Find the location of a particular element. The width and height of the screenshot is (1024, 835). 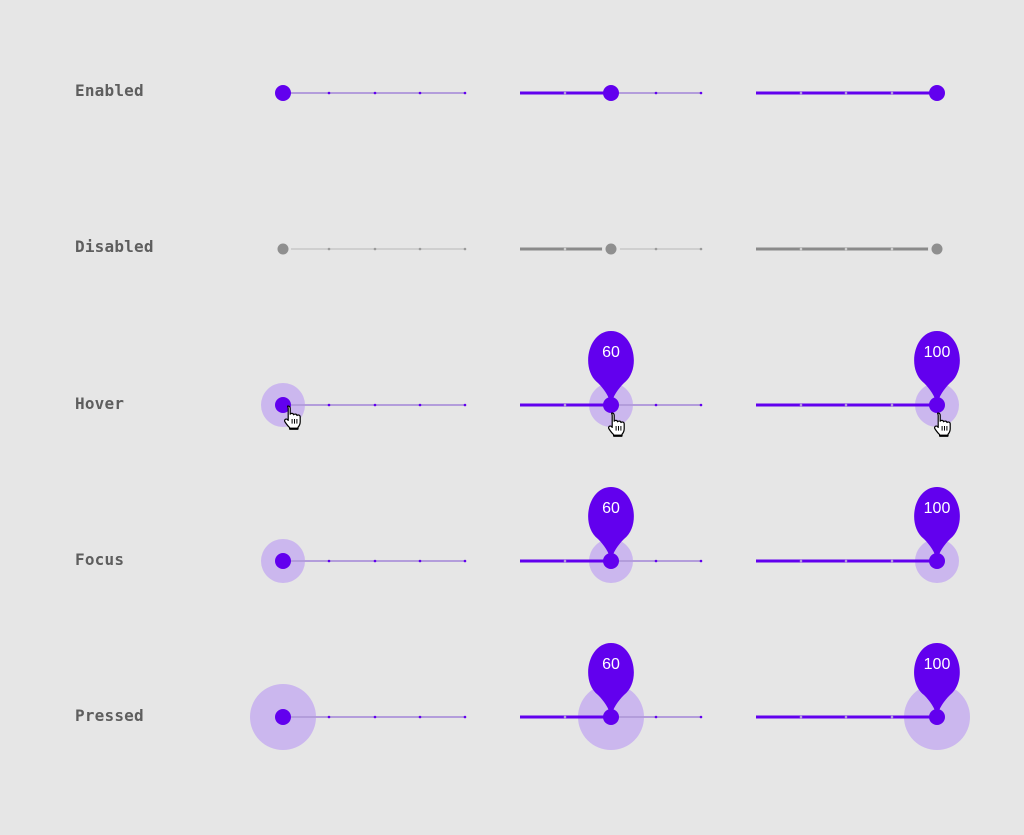

row-label-pressed: Pressed is located at coordinates (109, 715).